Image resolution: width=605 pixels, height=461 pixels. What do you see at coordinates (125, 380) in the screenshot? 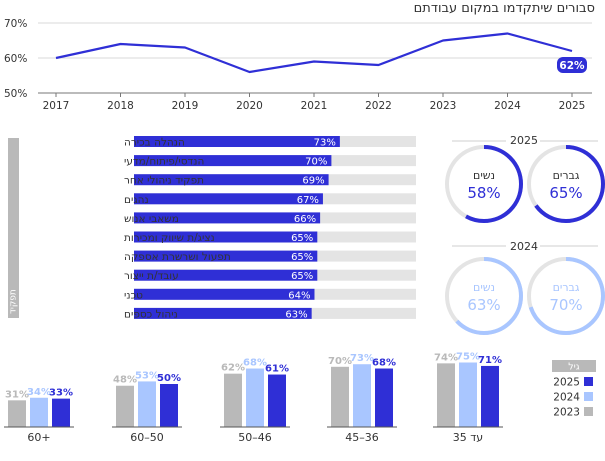
I see `age-bar-value-label: 48%` at bounding box center [125, 380].